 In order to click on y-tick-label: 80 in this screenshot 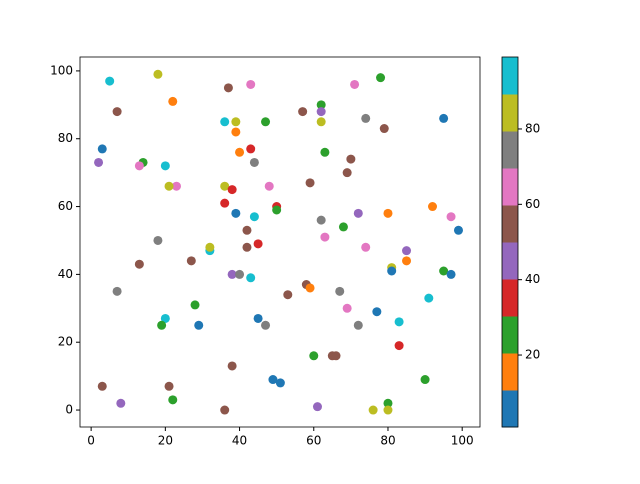, I will do `click(65, 138)`.